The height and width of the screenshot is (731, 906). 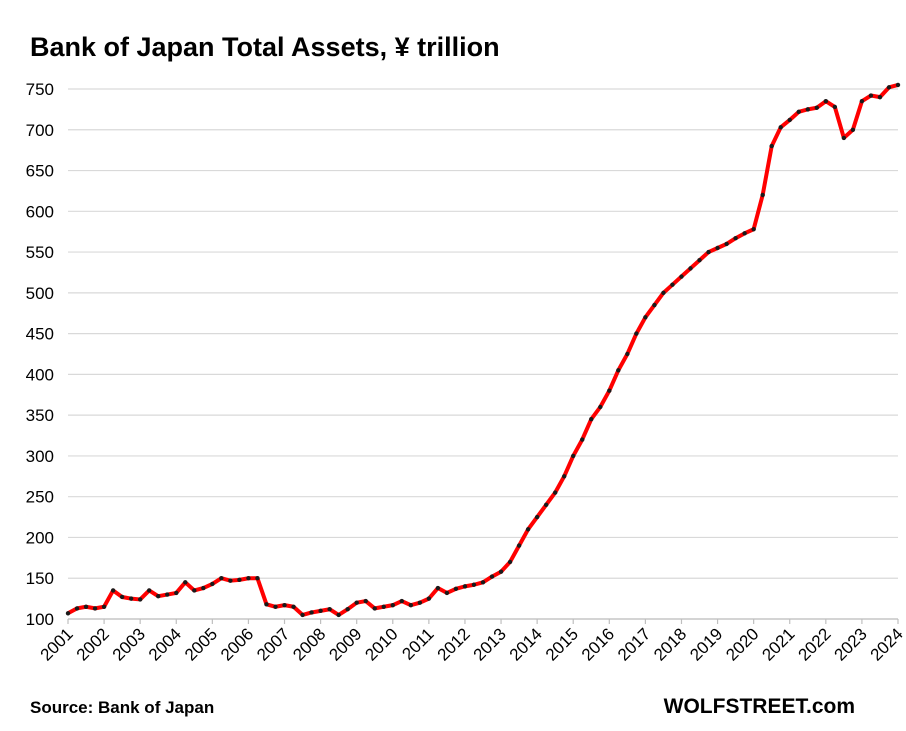 I want to click on y-tick-label: 700, so click(x=40, y=130).